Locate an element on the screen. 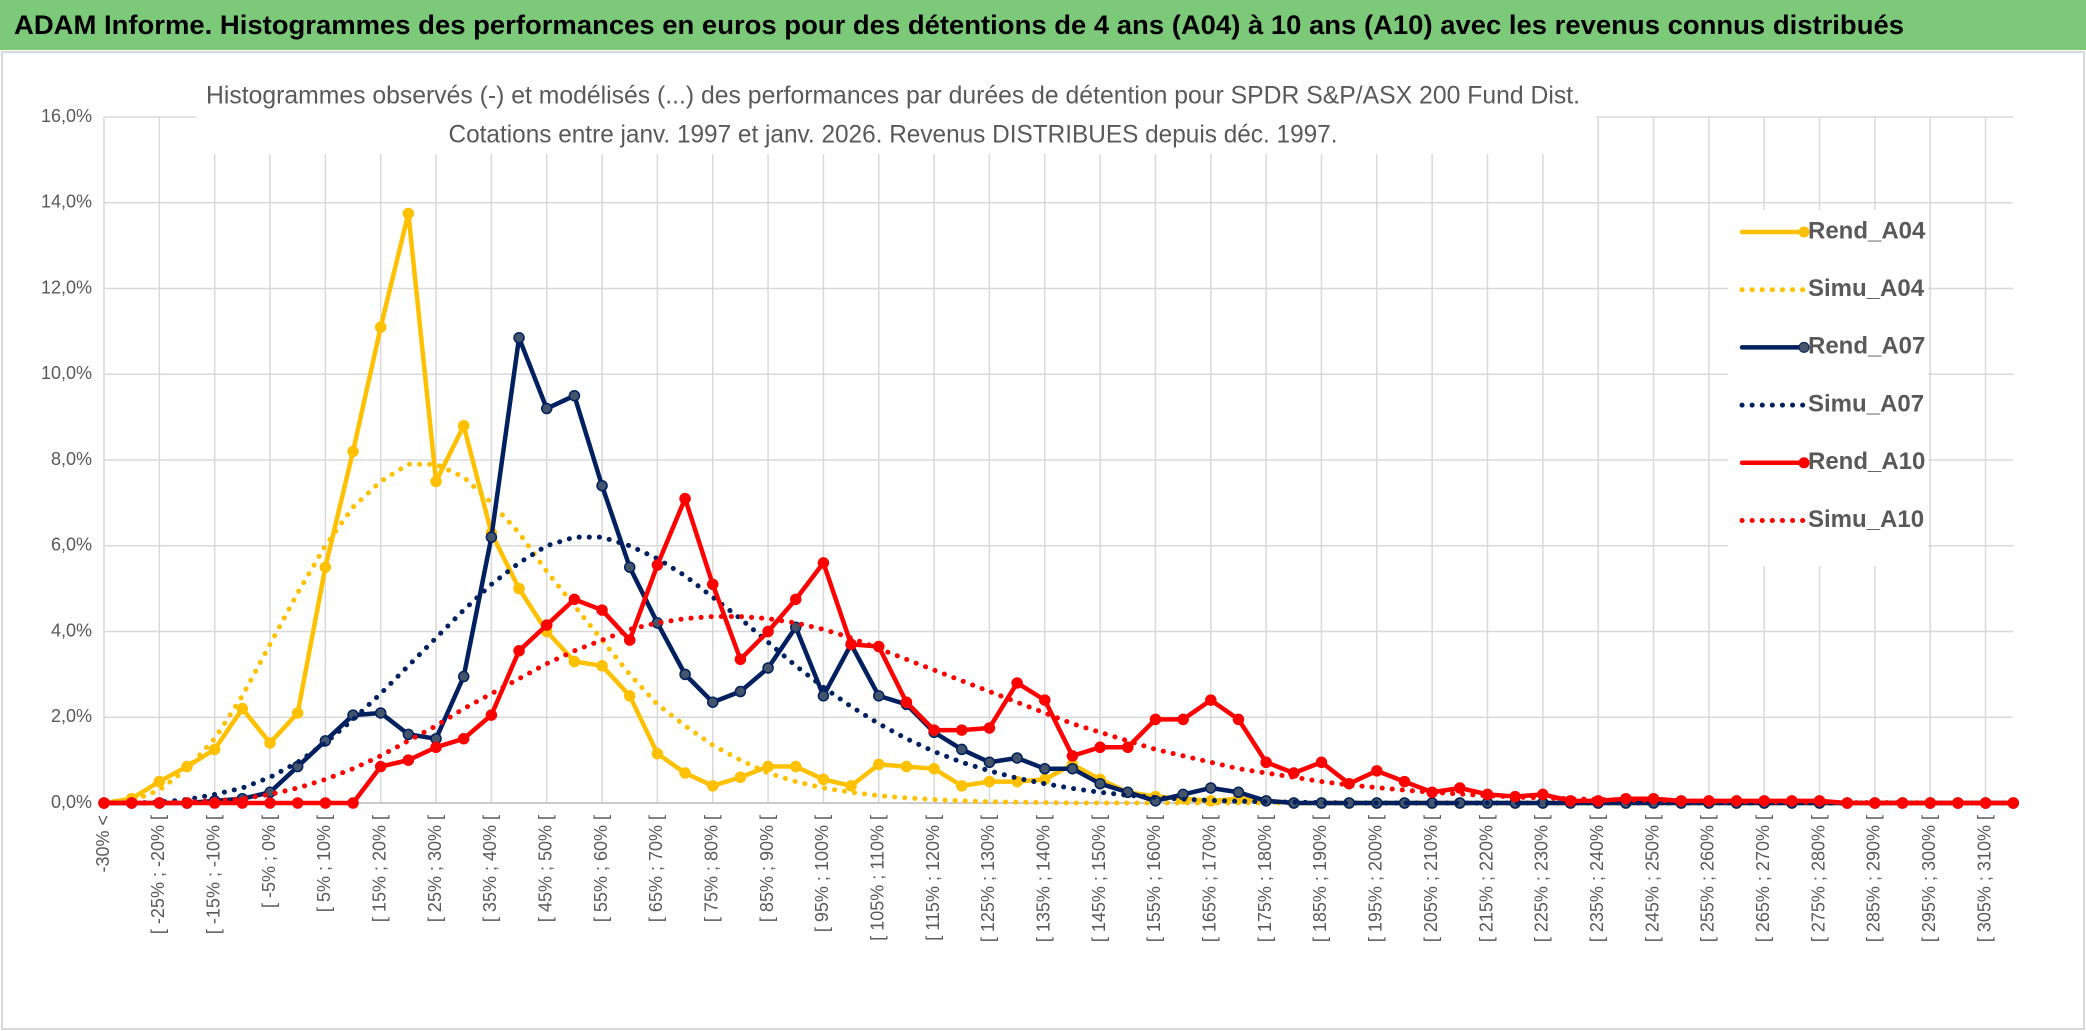 This screenshot has width=2086, height=1031. y-tick-label: 2,0% is located at coordinates (71, 716).